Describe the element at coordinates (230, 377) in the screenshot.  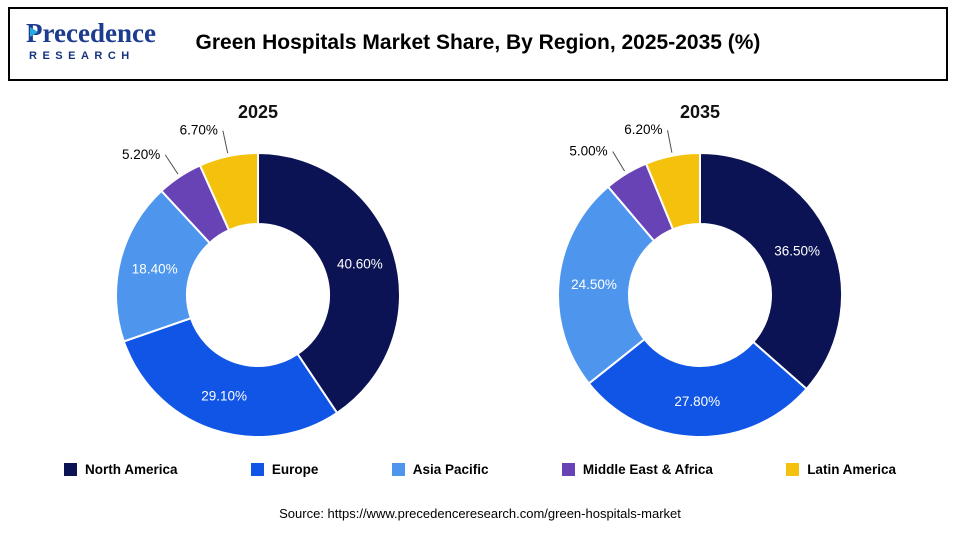
I see `donut-2025-slice-europe` at that location.